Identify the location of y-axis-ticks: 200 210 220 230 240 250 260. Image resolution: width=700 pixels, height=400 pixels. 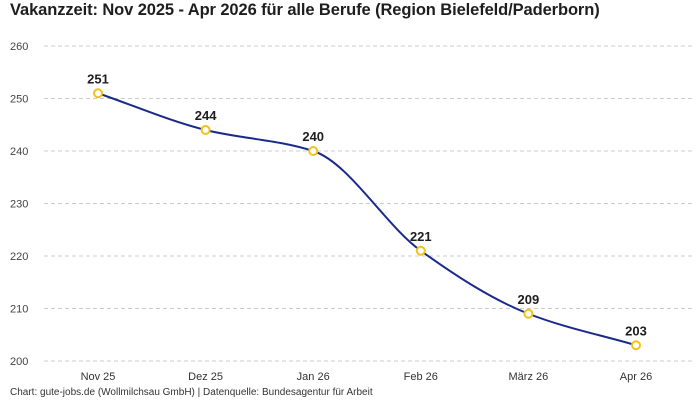
(19, 204).